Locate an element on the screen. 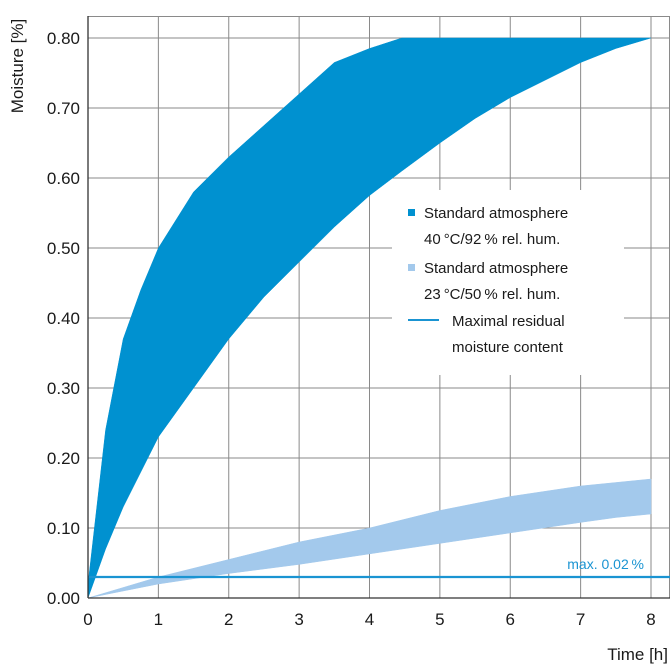 Image resolution: width=670 pixels, height=668 pixels. legend-label-reference-line-2: moisture content is located at coordinates (508, 347).